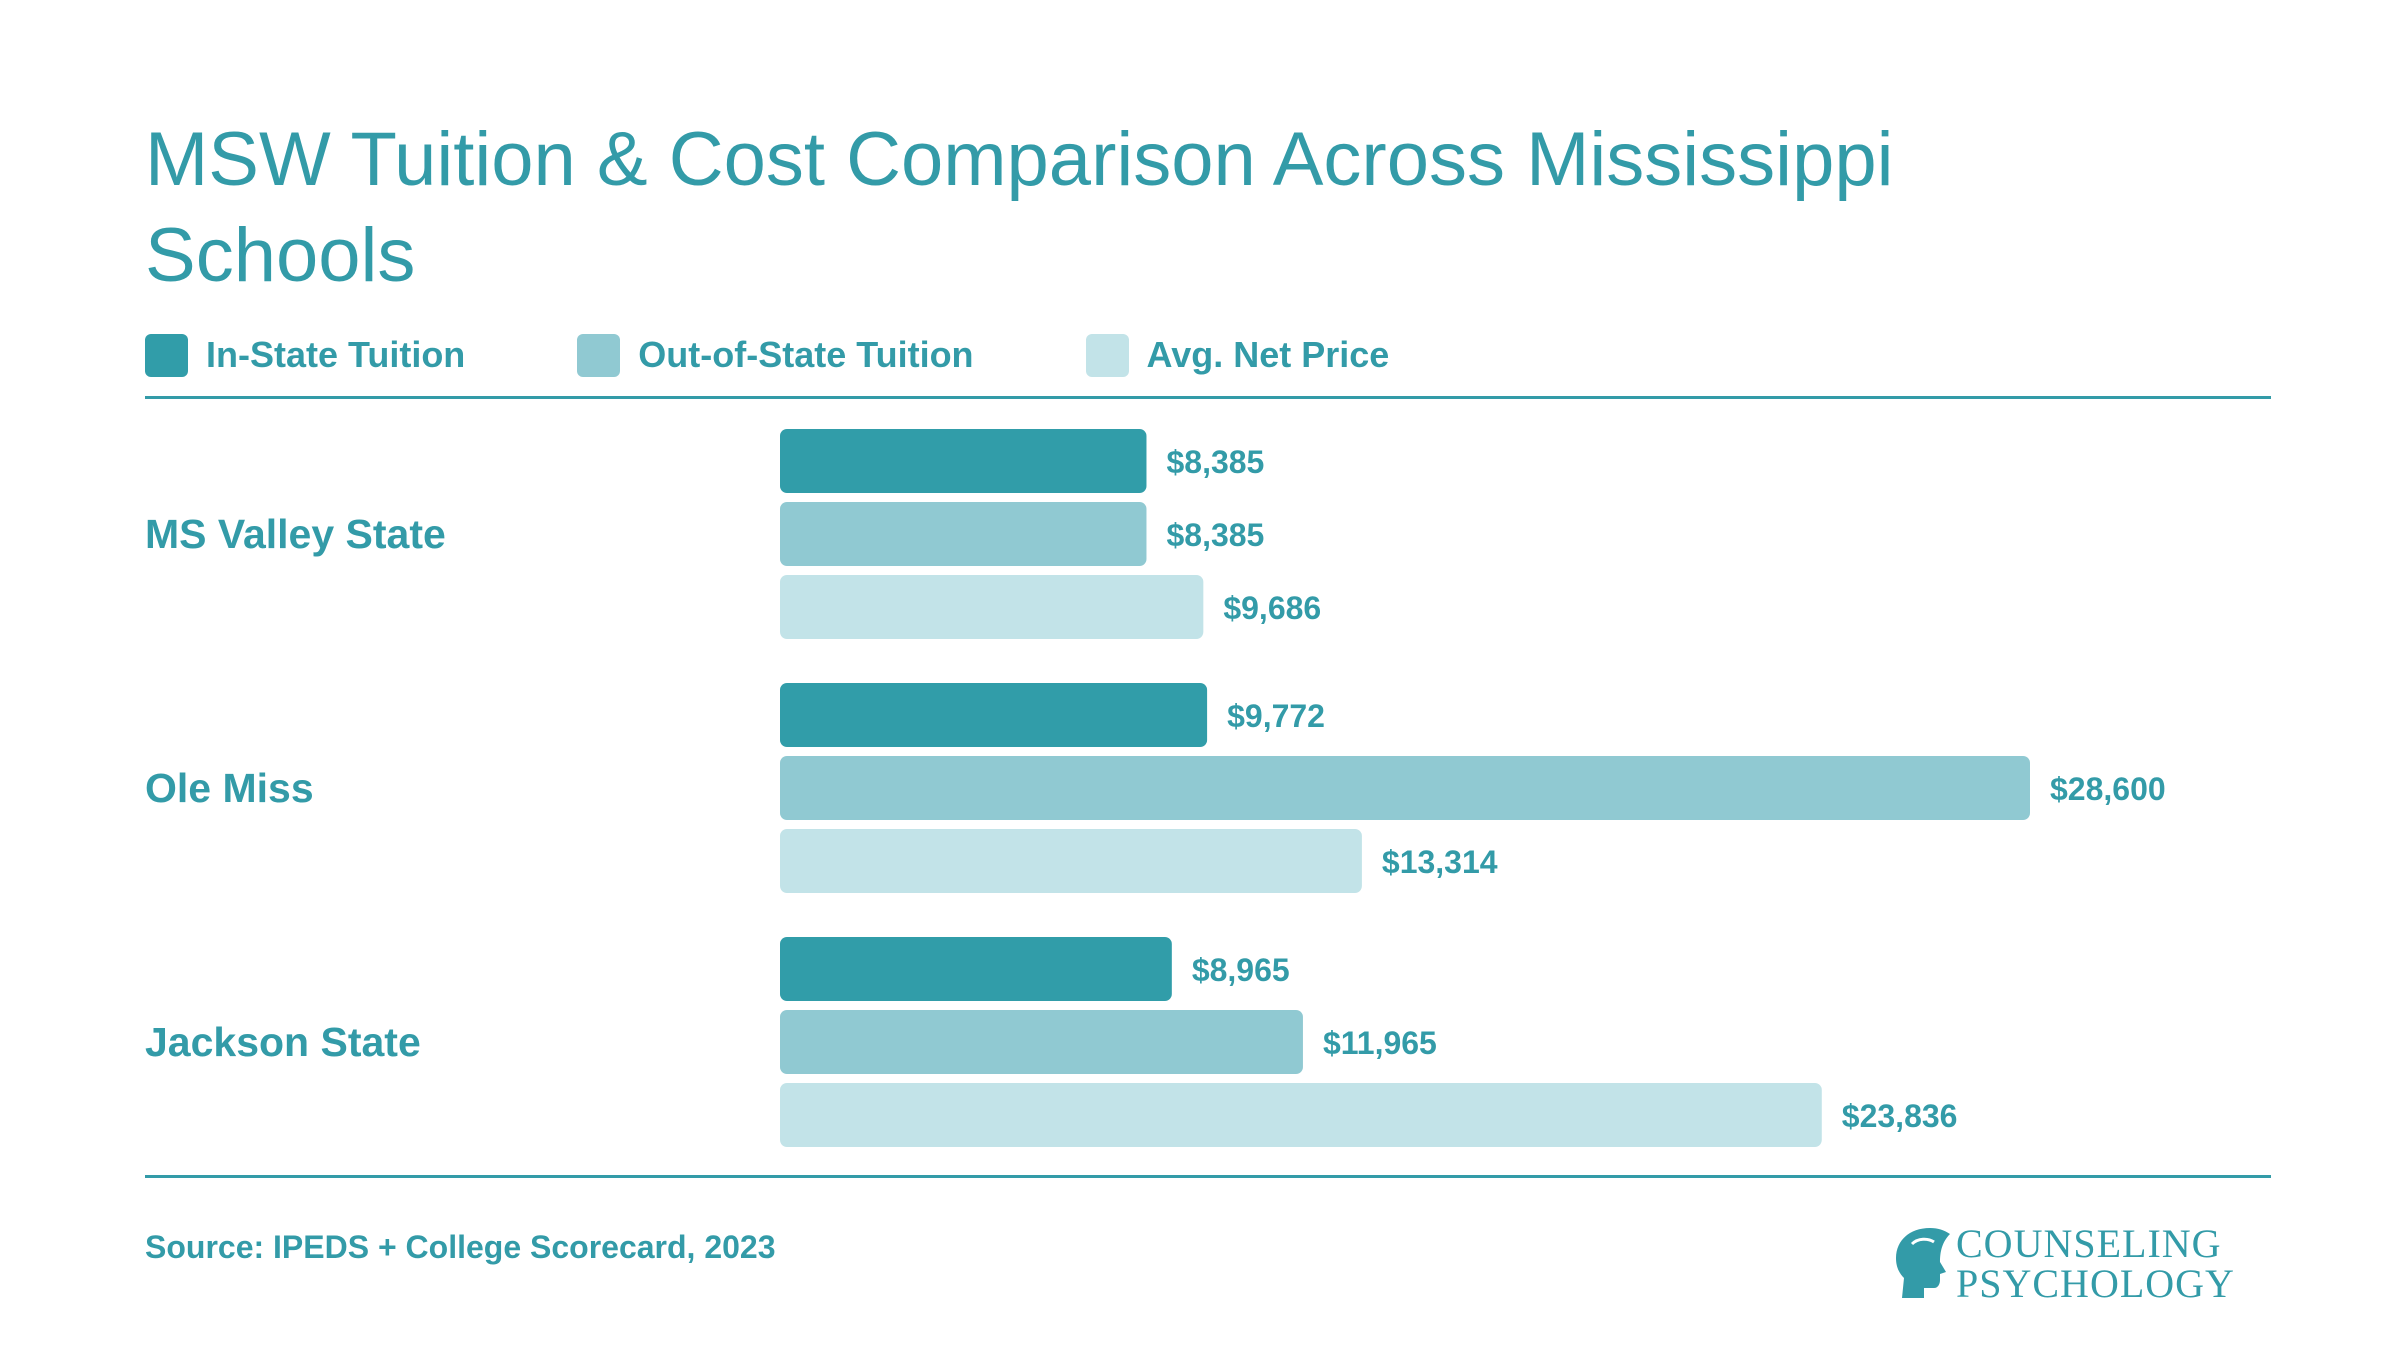  What do you see at coordinates (1041, 1042) in the screenshot?
I see `bar-jackson-state-out-of-state-tuition` at bounding box center [1041, 1042].